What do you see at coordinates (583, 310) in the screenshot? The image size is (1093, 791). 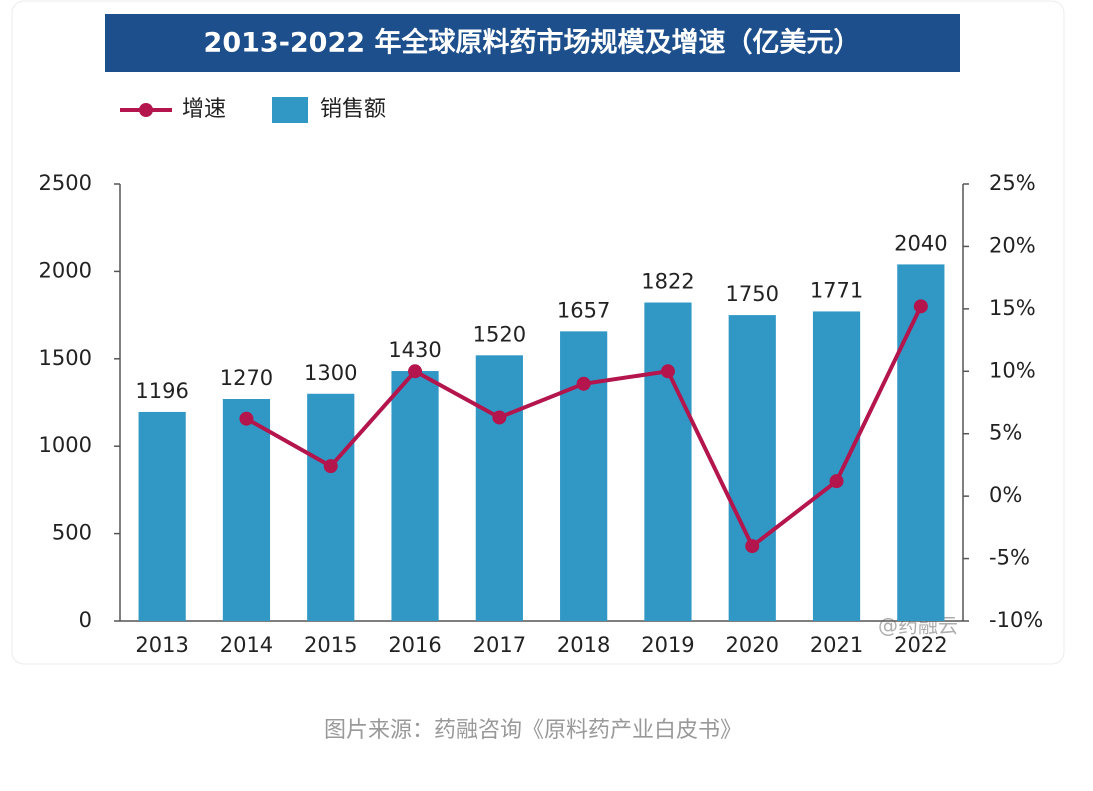 I see `bar-value-label: 1657` at bounding box center [583, 310].